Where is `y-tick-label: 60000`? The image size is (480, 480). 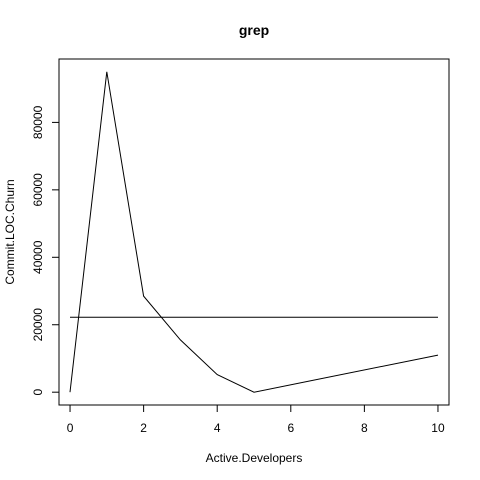 y-tick-label: 60000 is located at coordinates (38, 190).